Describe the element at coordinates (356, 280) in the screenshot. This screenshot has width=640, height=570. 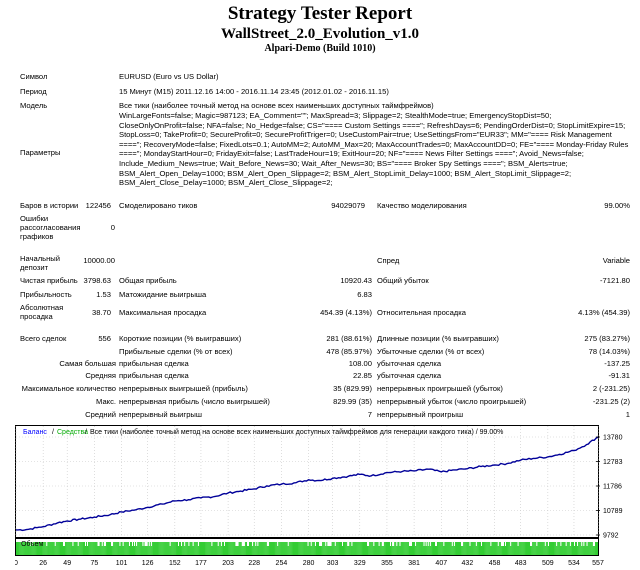
I see `gross-profit-value: 10920.43` at that location.